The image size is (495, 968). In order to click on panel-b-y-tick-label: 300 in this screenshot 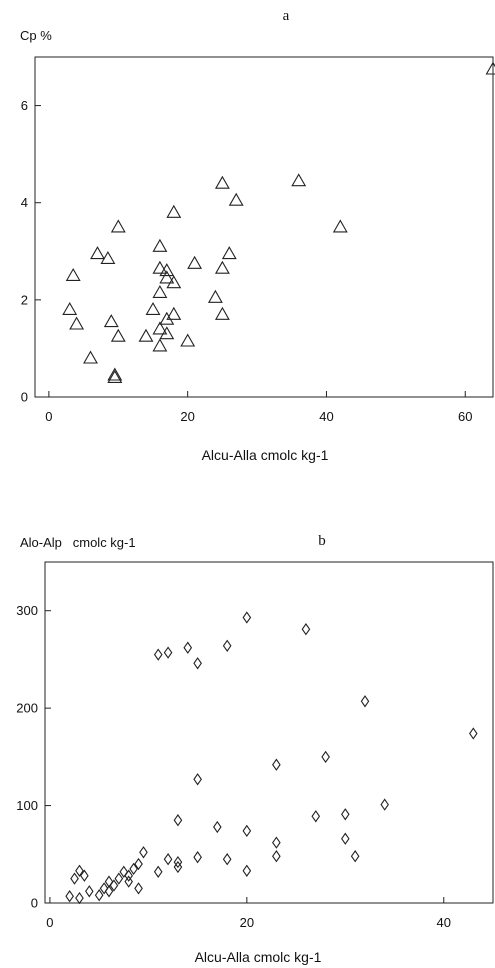, I will do `click(27, 610)`.